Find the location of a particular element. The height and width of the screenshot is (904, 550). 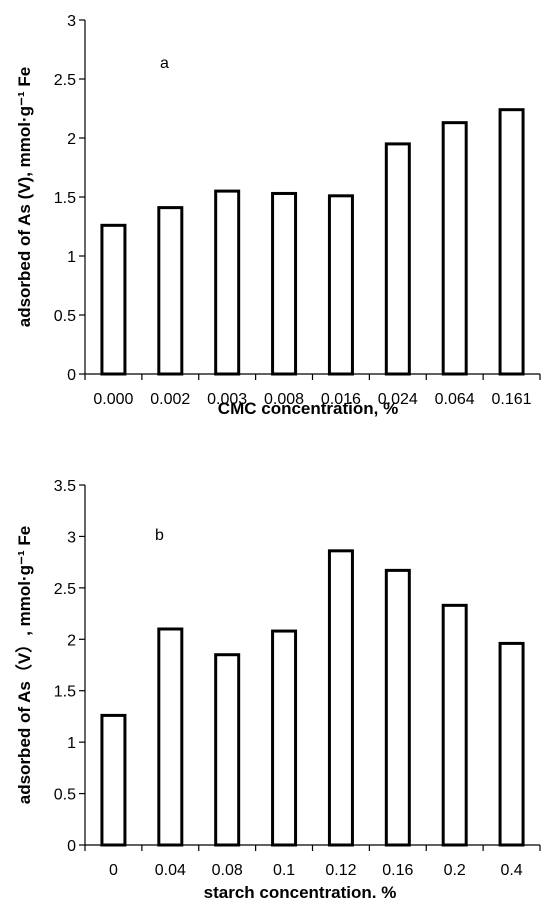

y-tick-label-a: 0.5 is located at coordinates (65, 316).